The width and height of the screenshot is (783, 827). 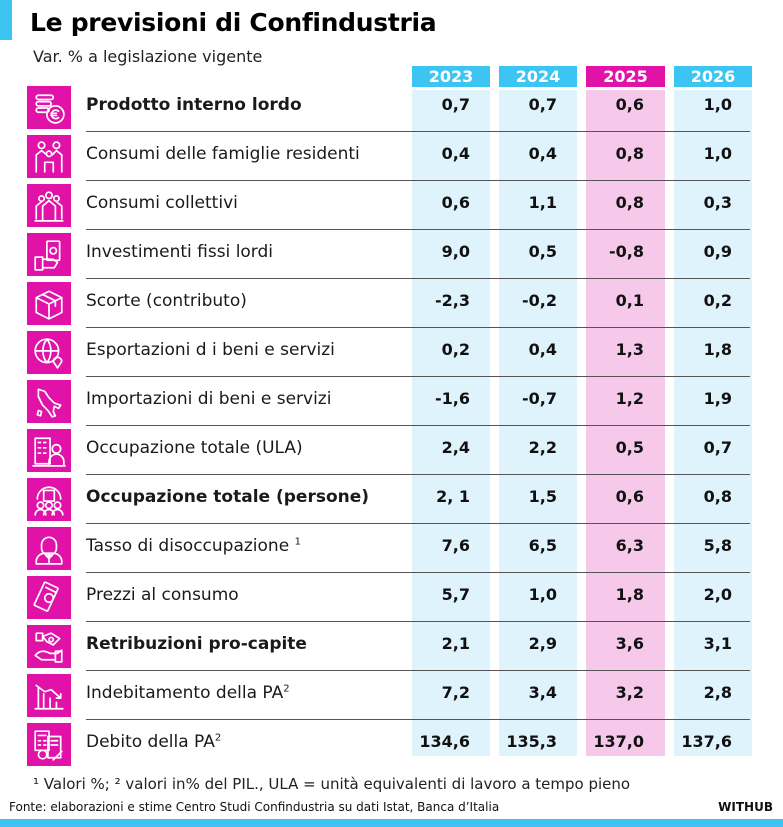 I want to click on row-label: Scorte (contributo), so click(x=166, y=301).